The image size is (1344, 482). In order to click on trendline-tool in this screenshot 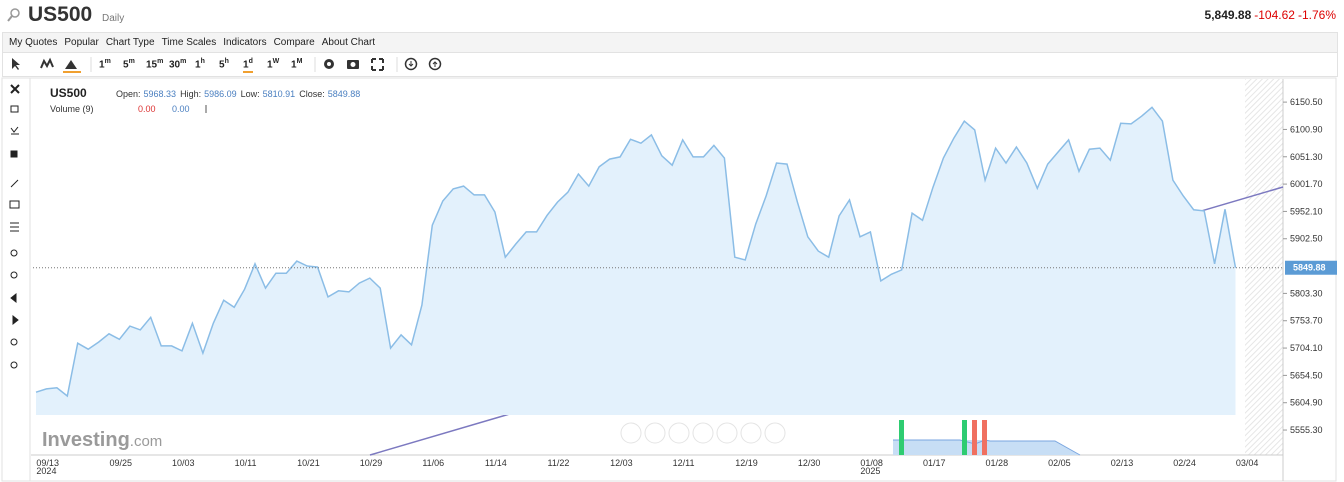, I will do `click(14, 183)`.